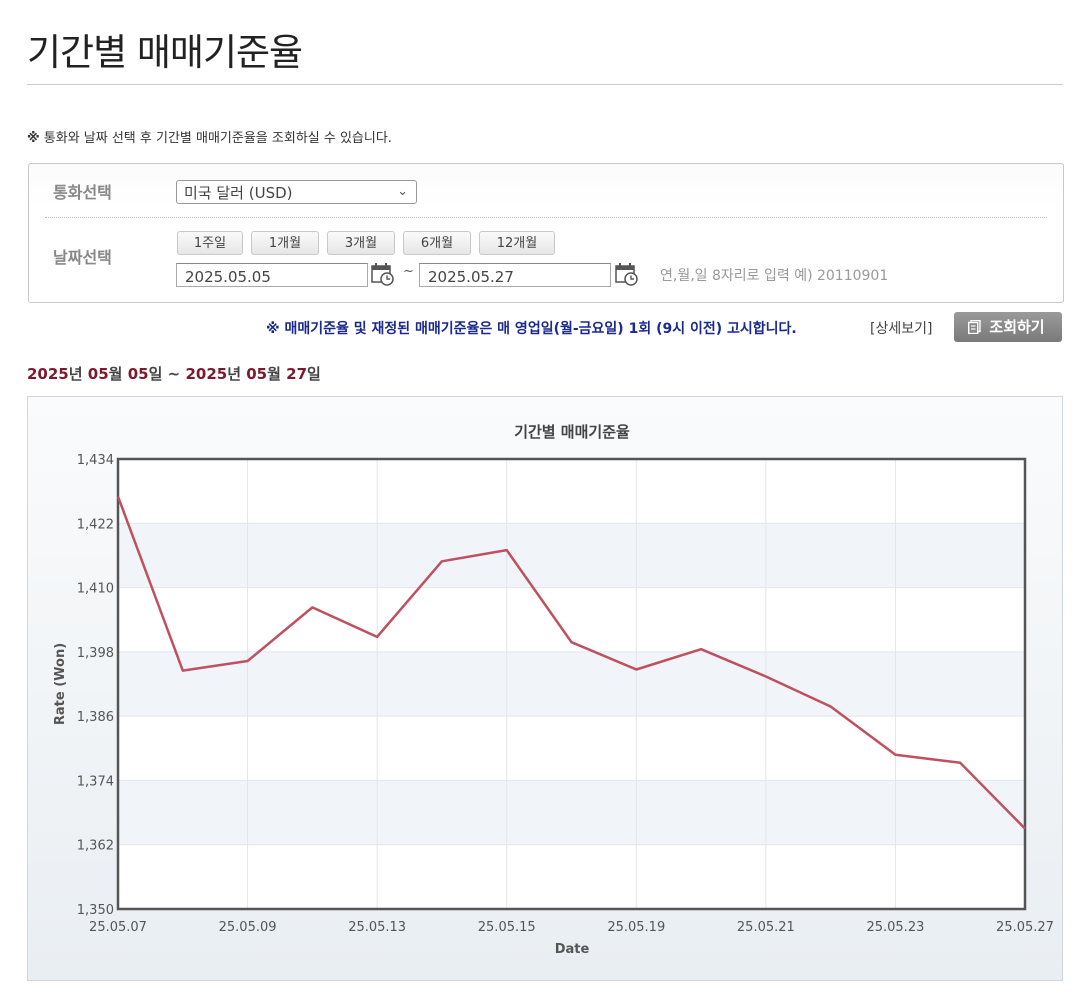  Describe the element at coordinates (774, 276) in the screenshot. I see `date-format-hint: 연,월,일 8자리로 입력 예) 20110901` at that location.